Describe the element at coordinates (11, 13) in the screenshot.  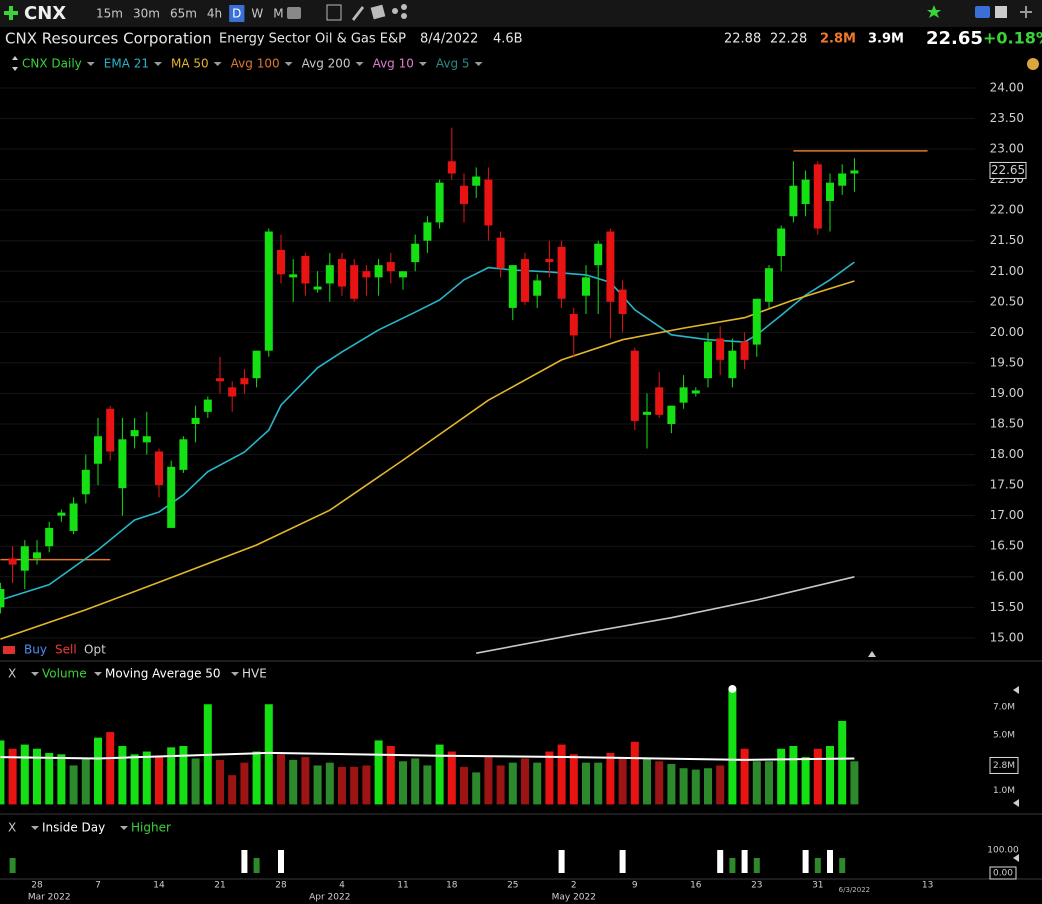
I see `add-icon` at that location.